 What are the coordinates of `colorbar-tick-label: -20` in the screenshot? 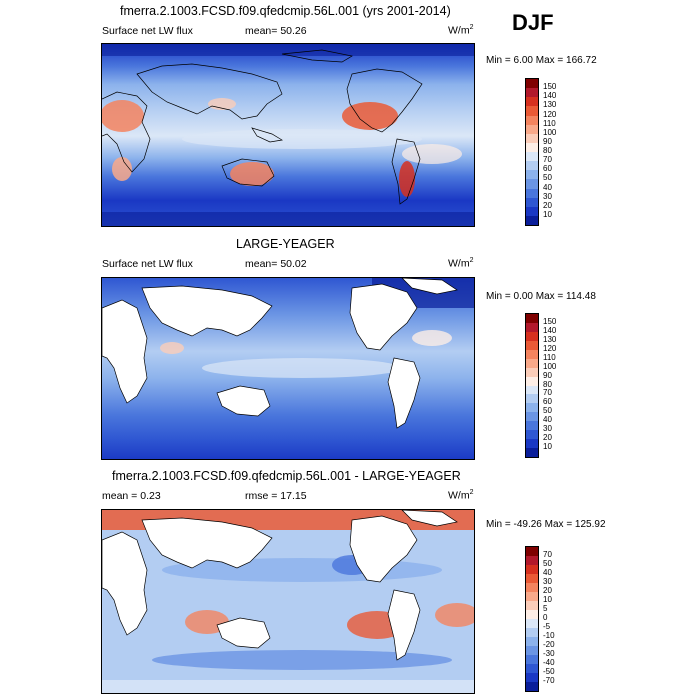 It's located at (549, 644).